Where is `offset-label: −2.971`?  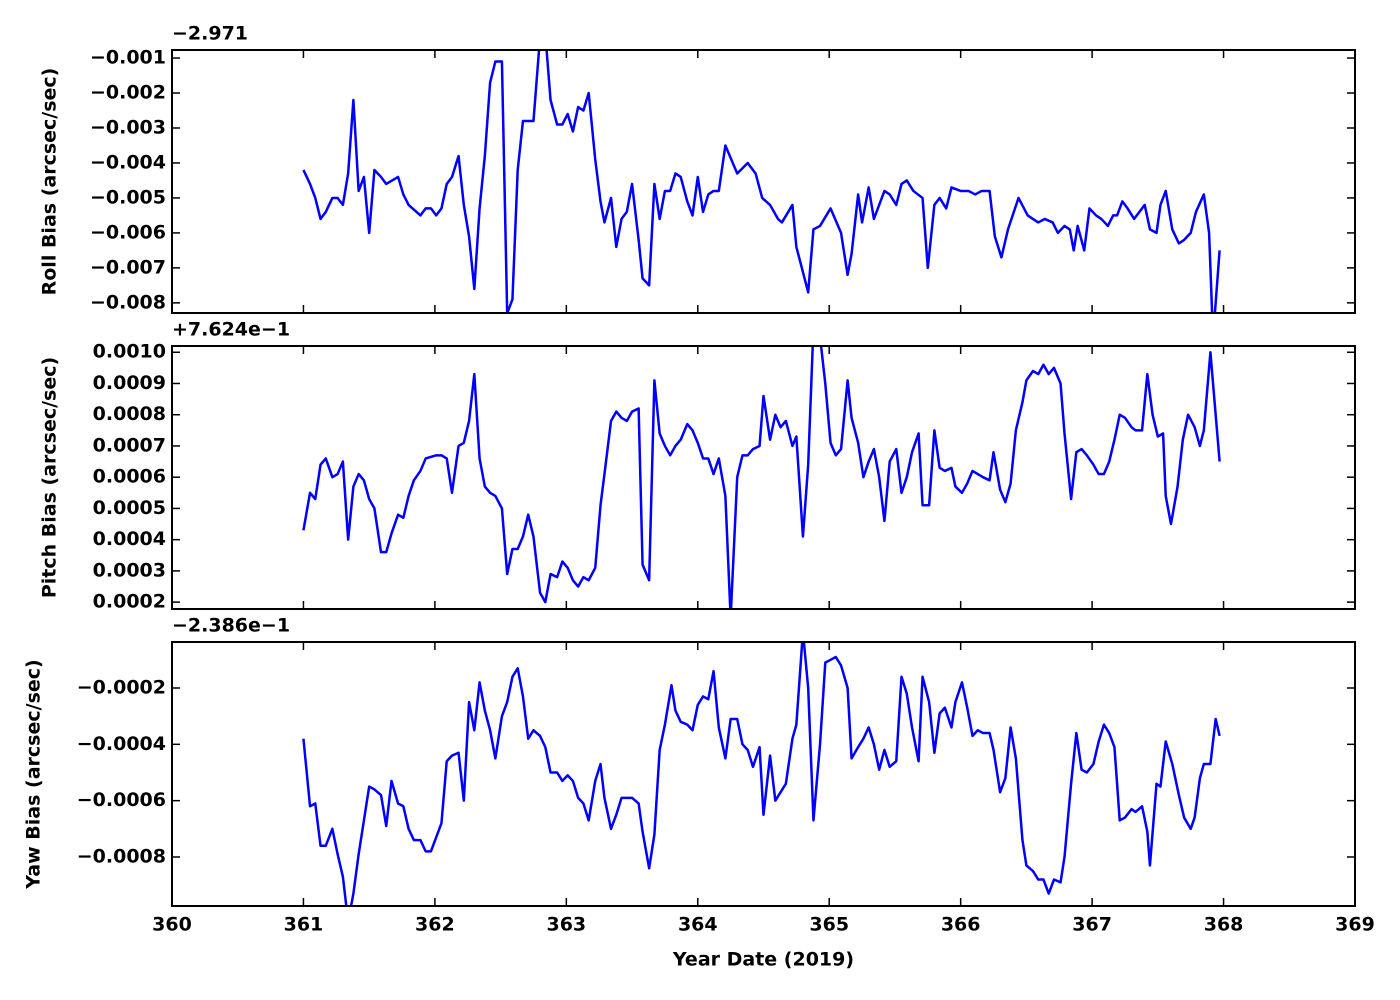 offset-label: −2.971 is located at coordinates (210, 34).